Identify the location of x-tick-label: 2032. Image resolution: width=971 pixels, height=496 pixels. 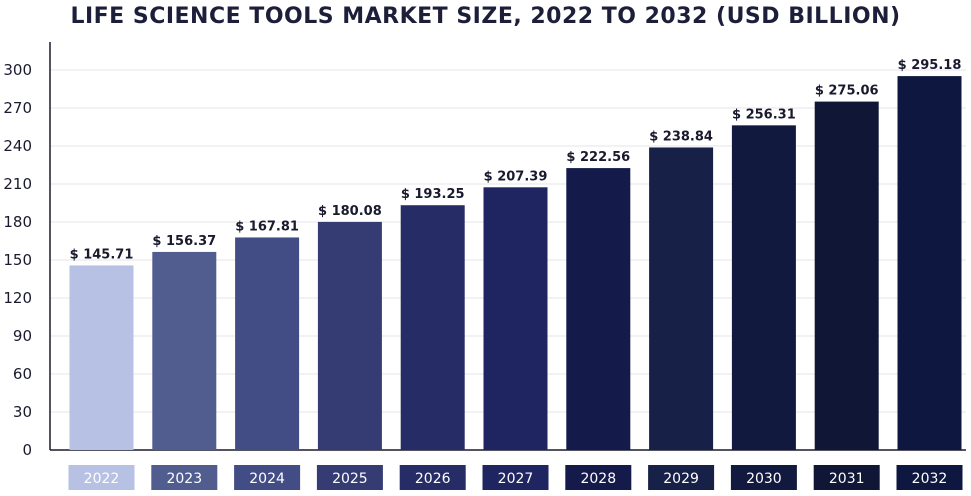
(930, 479).